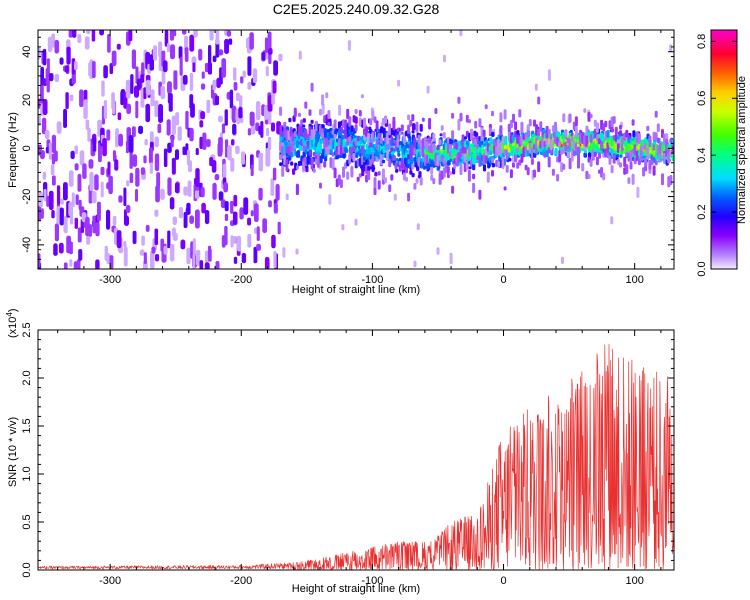  Describe the element at coordinates (27, 425) in the screenshot. I see `snr-ytick-label: 1.5` at that location.